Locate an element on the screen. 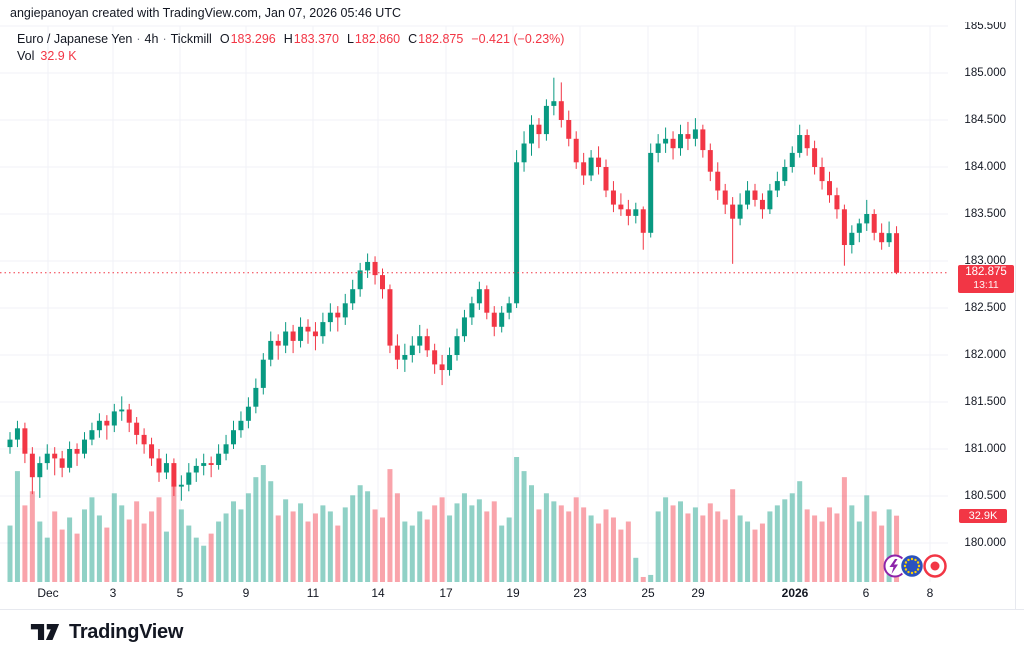 Image resolution: width=1024 pixels, height=661 pixels. time-tick-label: 5 is located at coordinates (180, 593).